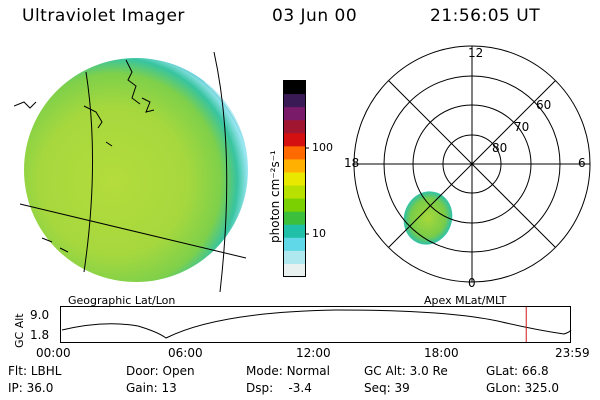  Describe the element at coordinates (402, 388) in the screenshot. I see `seq-value: 39` at that location.